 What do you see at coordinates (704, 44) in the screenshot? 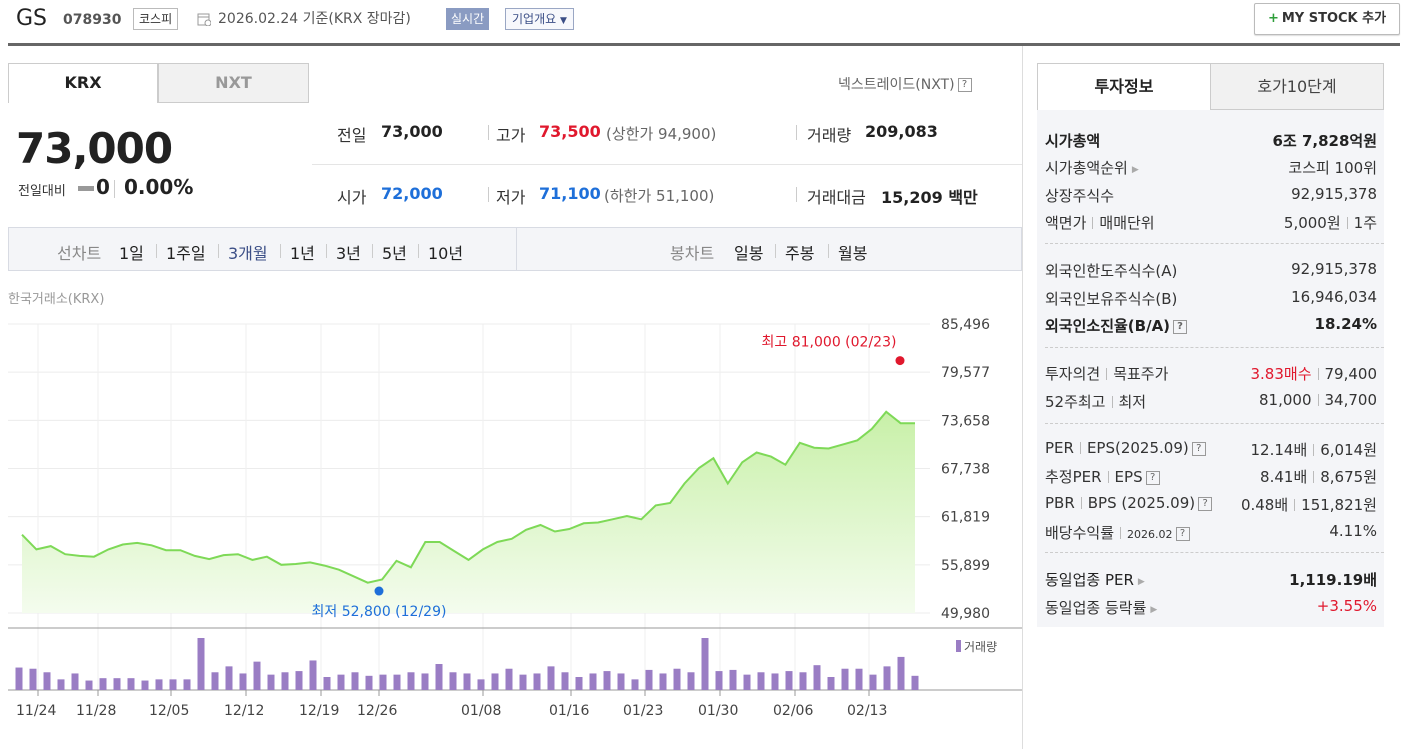
I see `header-divider` at bounding box center [704, 44].